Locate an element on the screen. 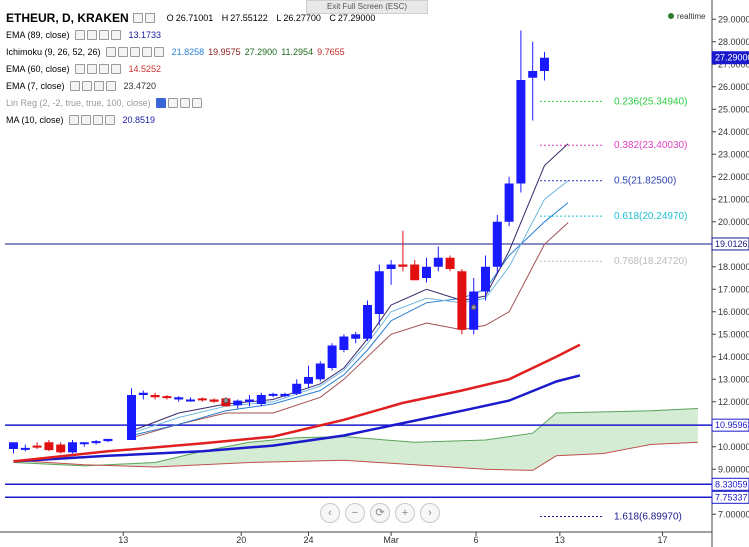  indicator-ema89: EMA (89, close) 13.1733 is located at coordinates (84, 34).